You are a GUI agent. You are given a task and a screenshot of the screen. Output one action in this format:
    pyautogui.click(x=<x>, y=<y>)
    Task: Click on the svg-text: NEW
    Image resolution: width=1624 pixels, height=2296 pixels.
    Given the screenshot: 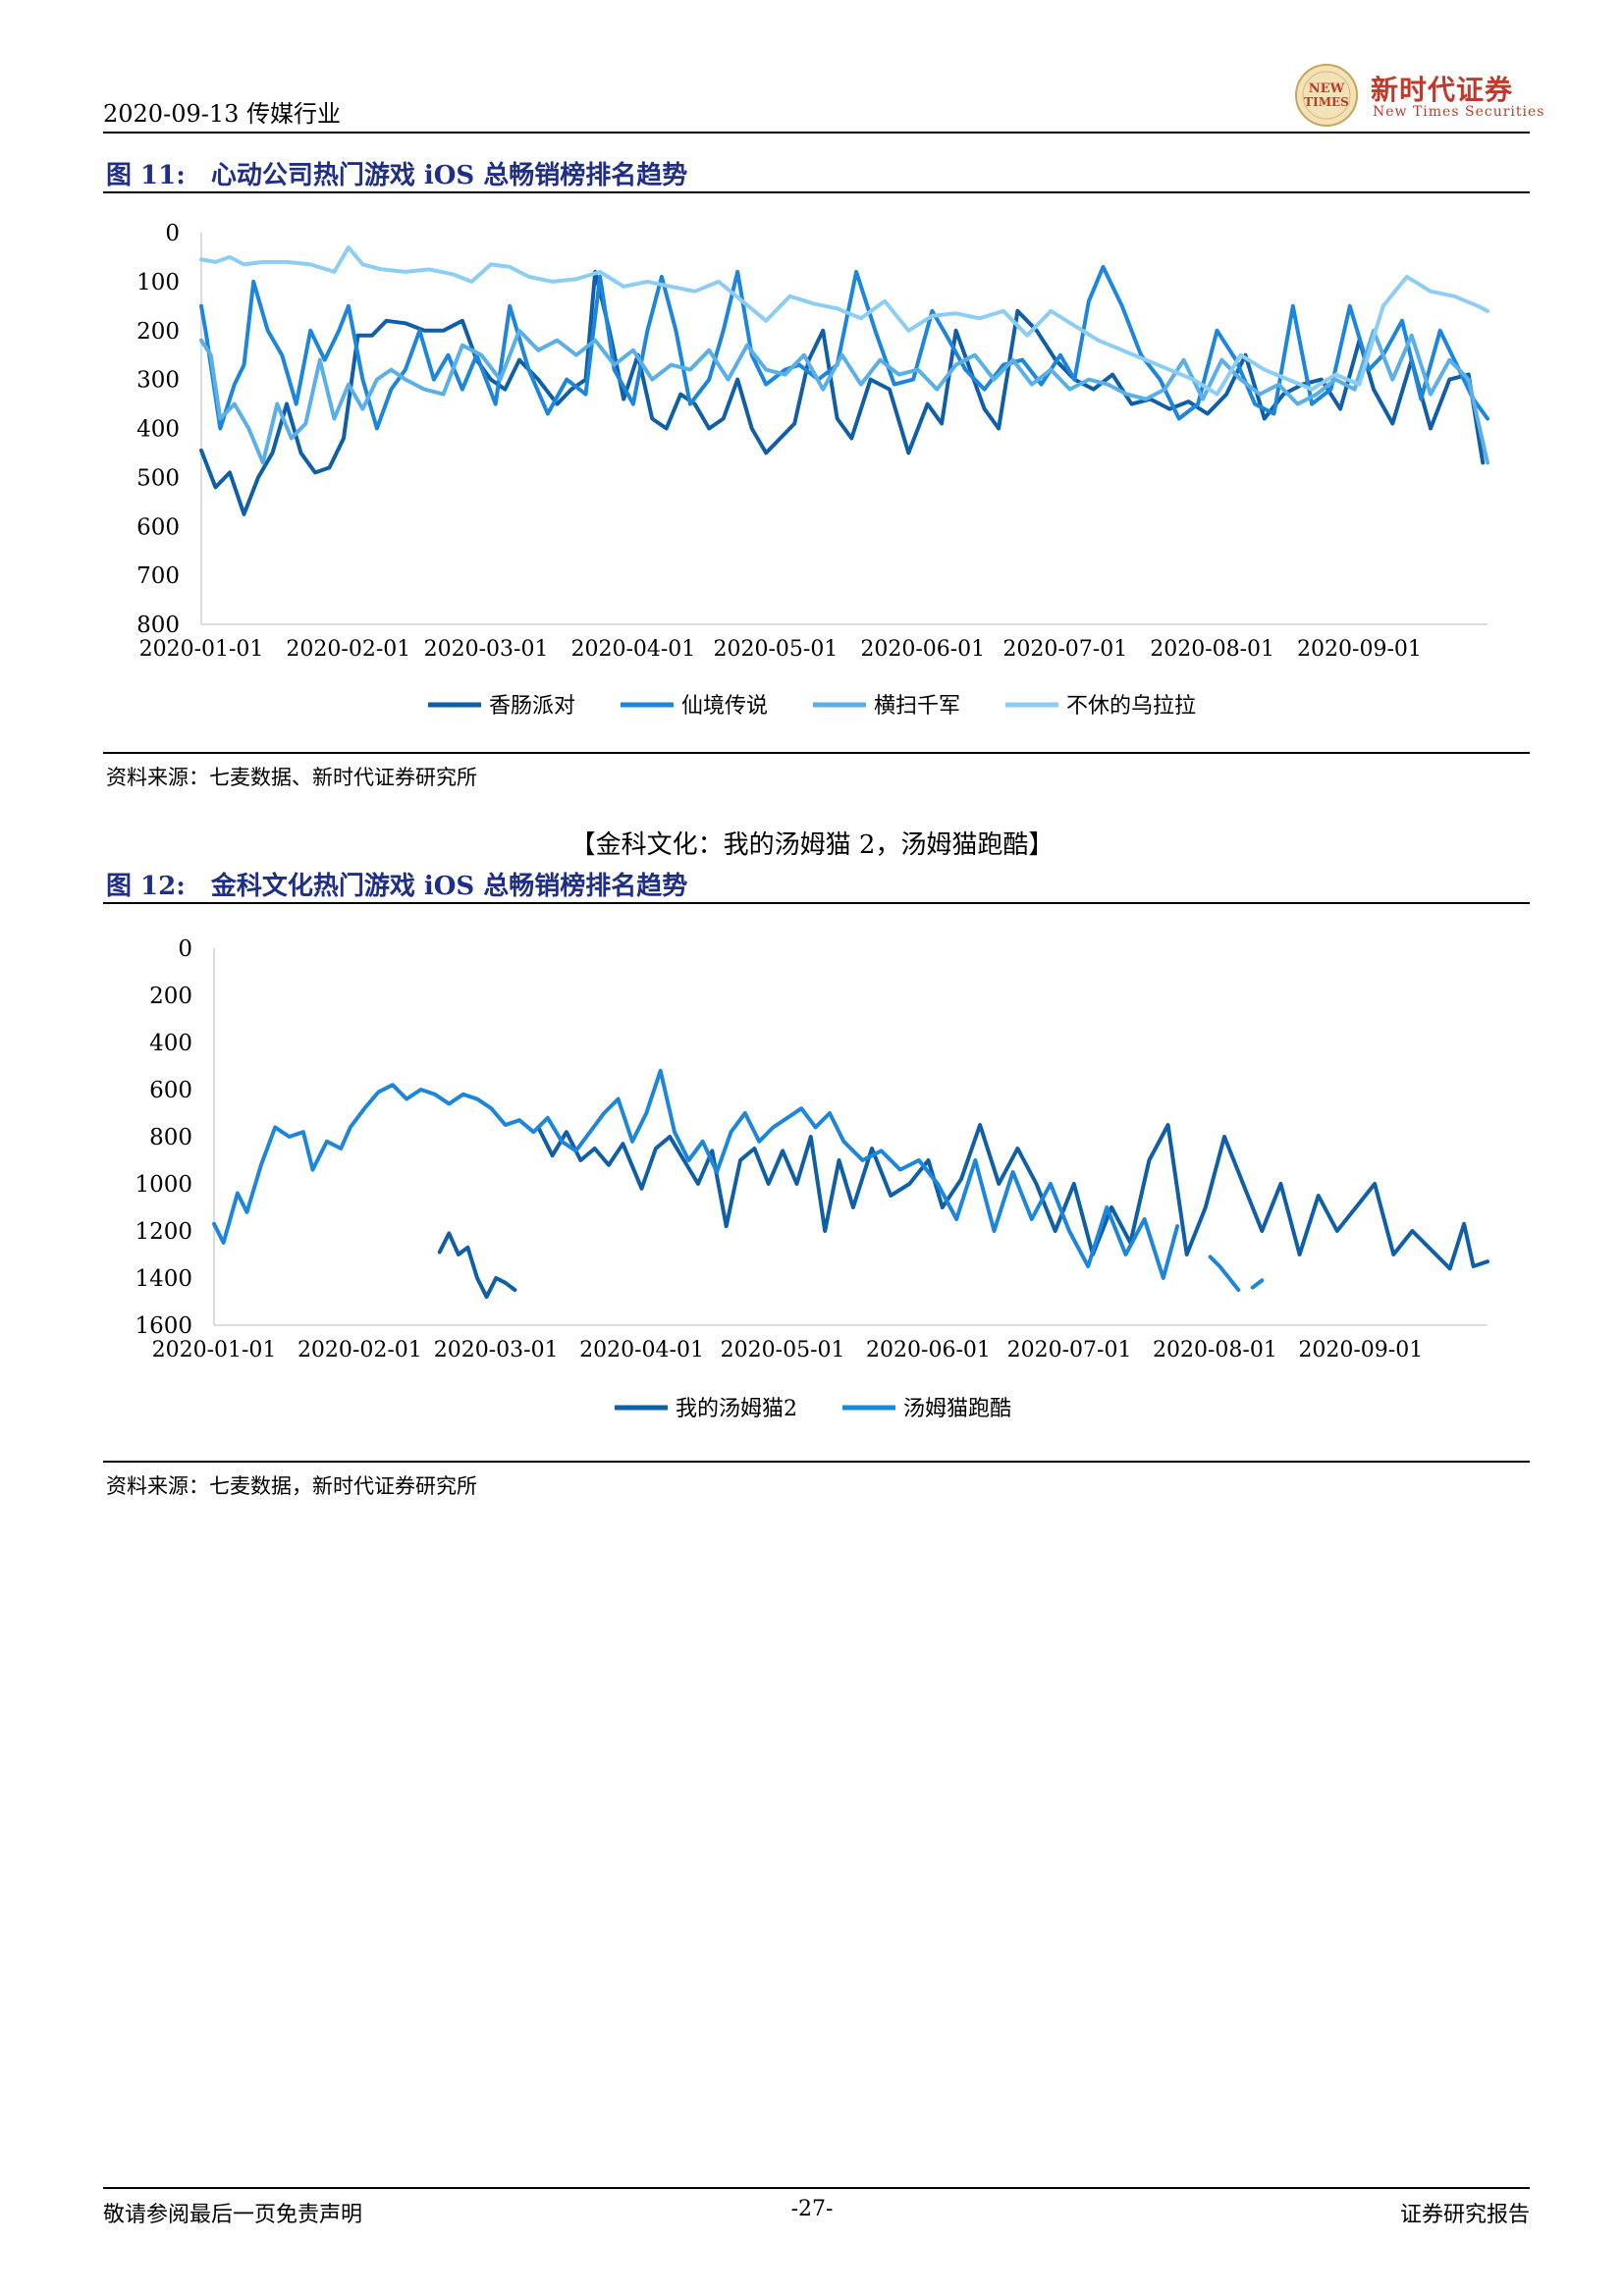 What is the action you would take?
    pyautogui.click(x=1327, y=89)
    